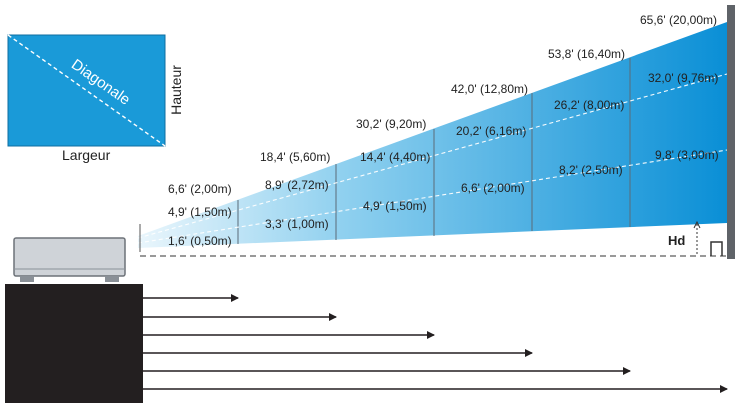 The width and height of the screenshot is (737, 403). What do you see at coordinates (683, 78) in the screenshot?
I see `width-value-6: 32,0' (9,76m)` at bounding box center [683, 78].